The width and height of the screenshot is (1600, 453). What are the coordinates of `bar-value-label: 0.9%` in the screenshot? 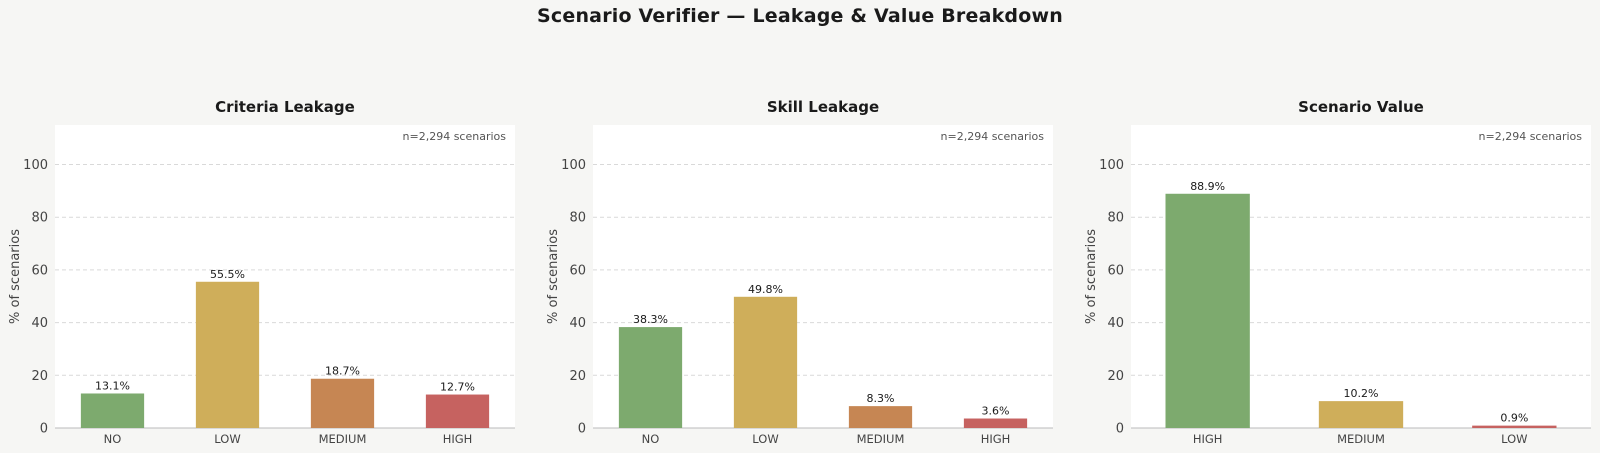 It's located at (1514, 418).